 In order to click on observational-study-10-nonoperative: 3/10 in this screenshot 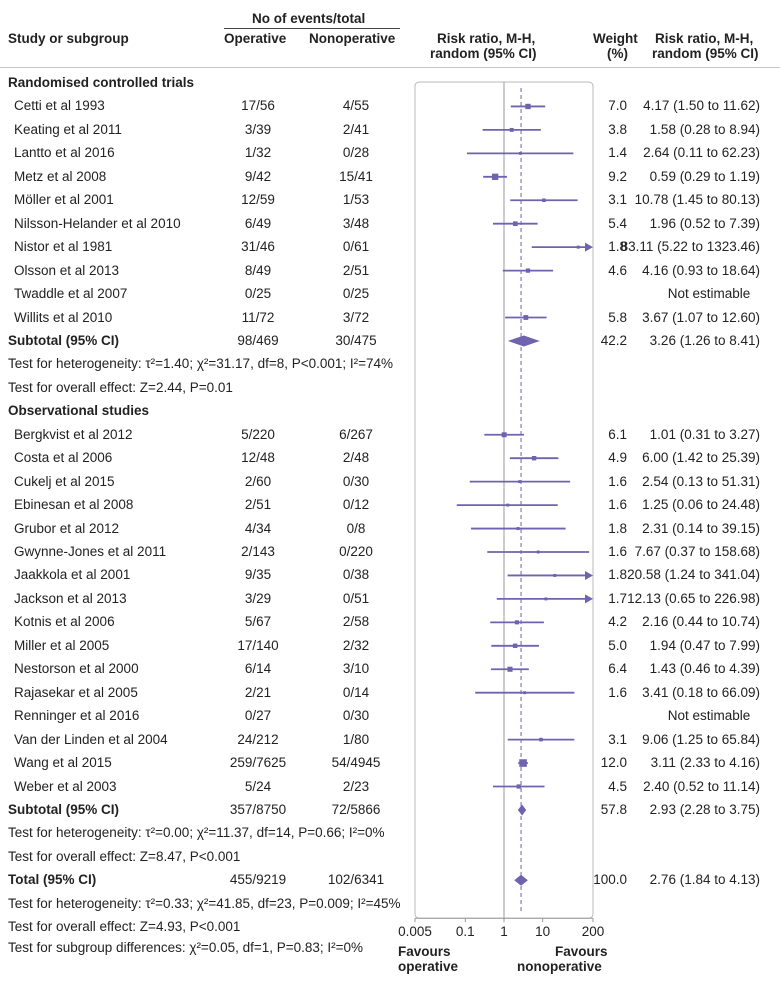, I will do `click(356, 669)`.